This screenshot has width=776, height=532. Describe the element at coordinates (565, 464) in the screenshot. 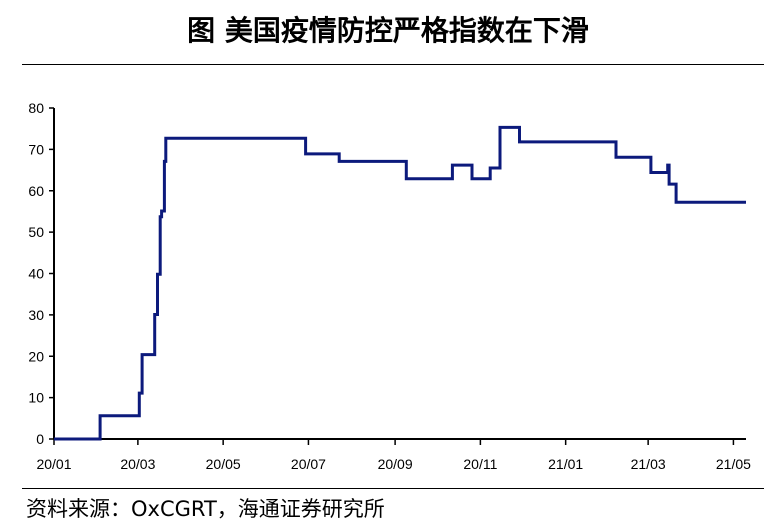

I see `x-tick-label: 21/01` at that location.